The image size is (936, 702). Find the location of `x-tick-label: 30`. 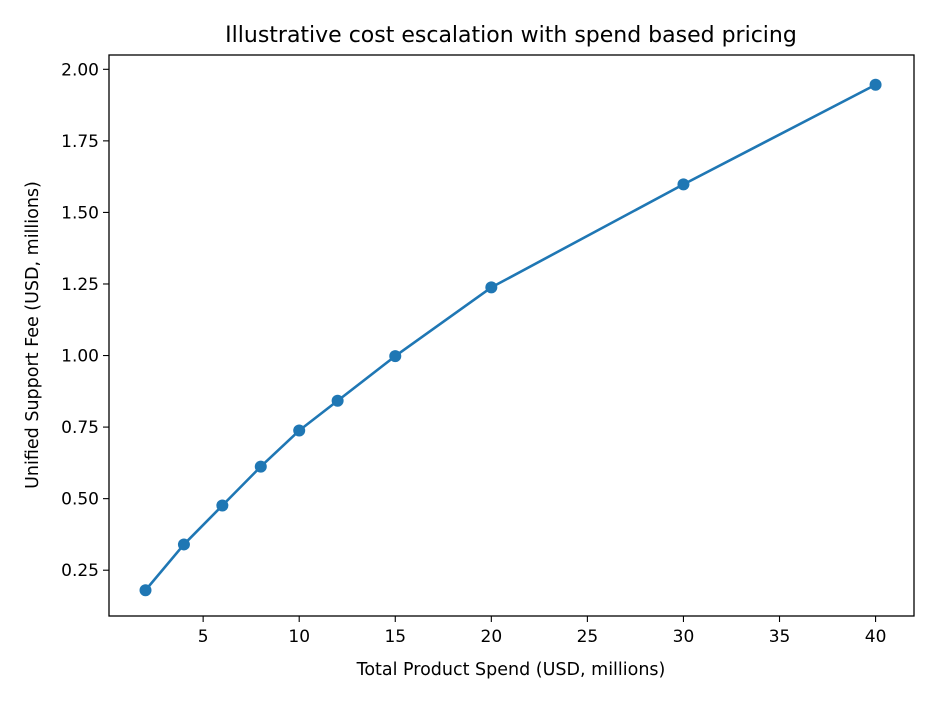

x-tick-label: 30 is located at coordinates (684, 637).